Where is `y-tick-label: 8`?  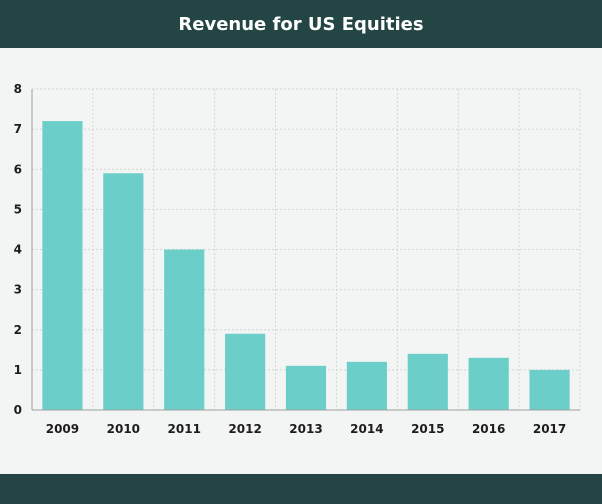 y-tick-label: 8 is located at coordinates (18, 89).